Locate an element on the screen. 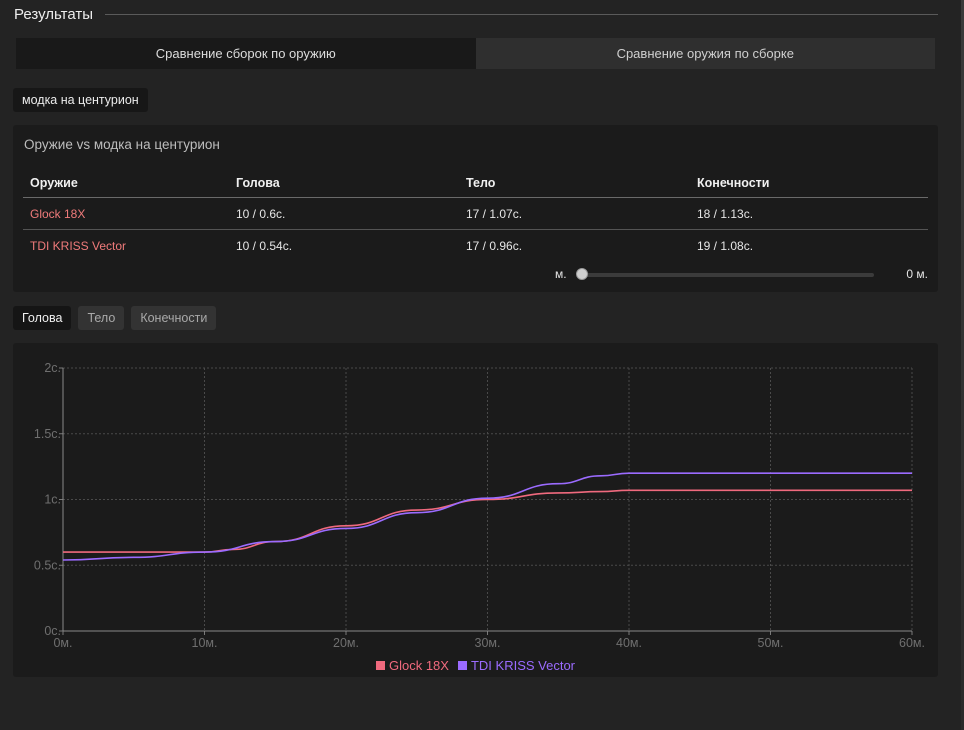 The image size is (964, 730). column-header-body: Тело is located at coordinates (481, 182).